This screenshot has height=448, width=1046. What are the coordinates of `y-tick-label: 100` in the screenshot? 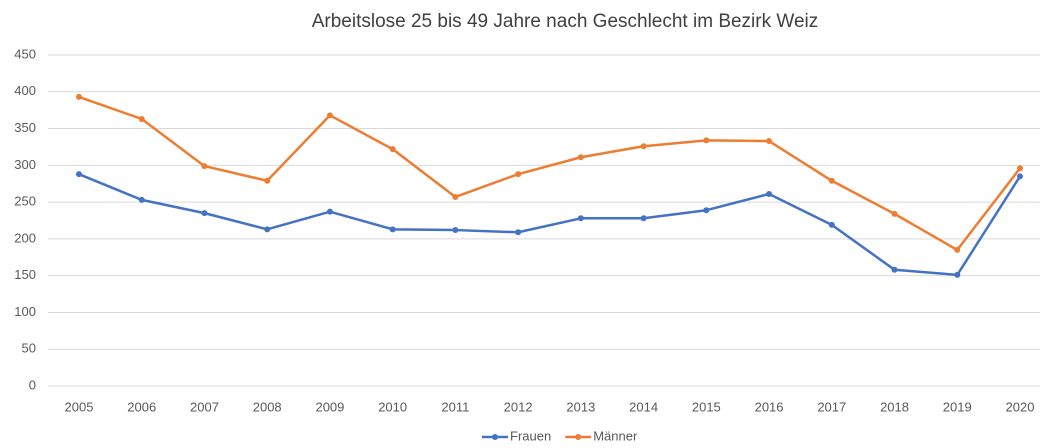 It's located at (25, 311).